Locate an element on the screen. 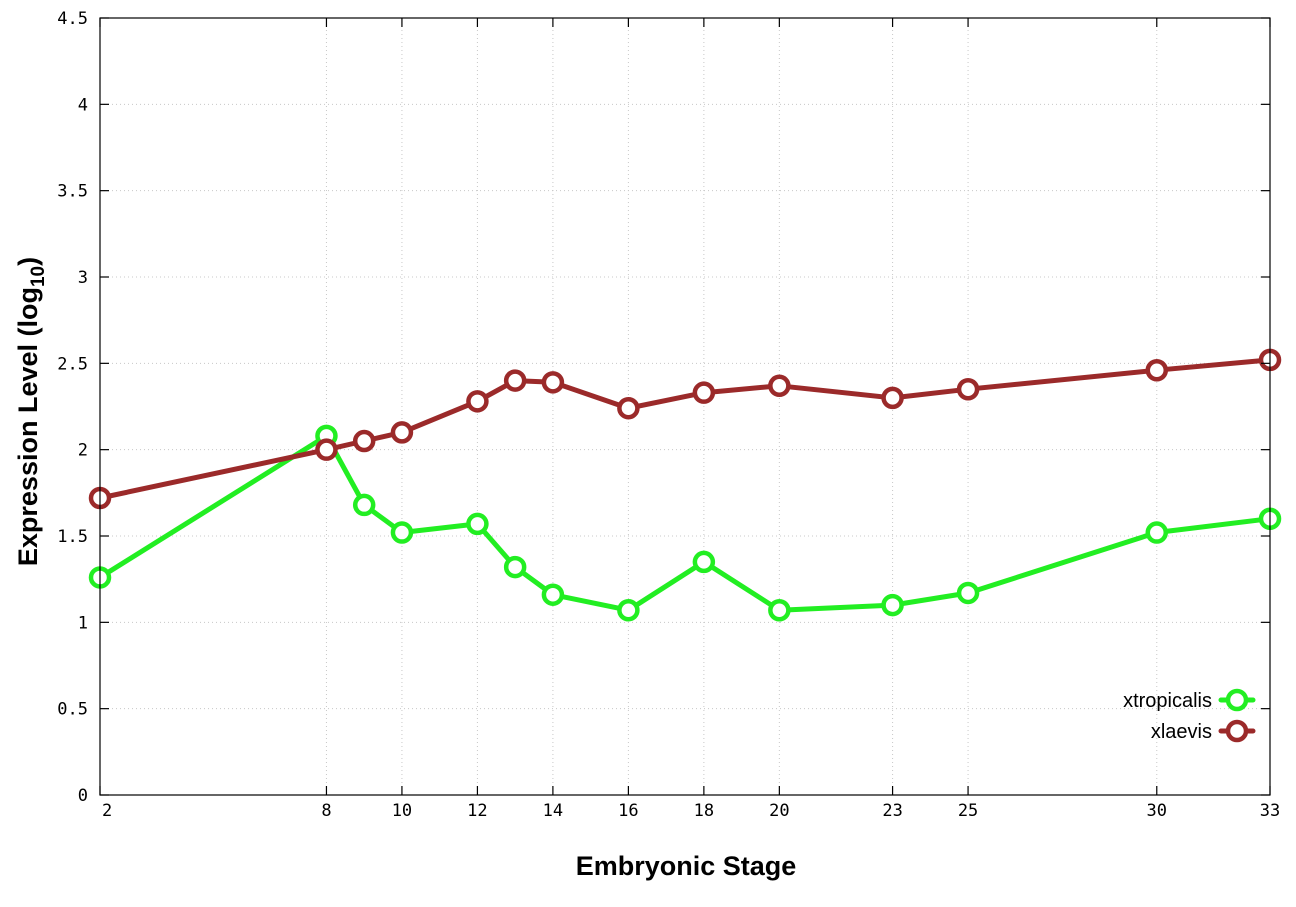 This screenshot has height=907, width=1296. y-axis-title-close: ) is located at coordinates (28, 261).